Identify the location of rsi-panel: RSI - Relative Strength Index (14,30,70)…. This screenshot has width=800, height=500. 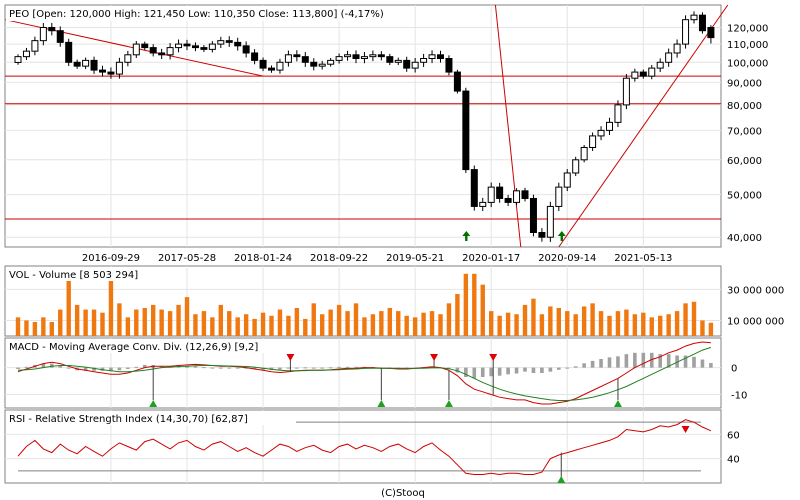
(372, 446).